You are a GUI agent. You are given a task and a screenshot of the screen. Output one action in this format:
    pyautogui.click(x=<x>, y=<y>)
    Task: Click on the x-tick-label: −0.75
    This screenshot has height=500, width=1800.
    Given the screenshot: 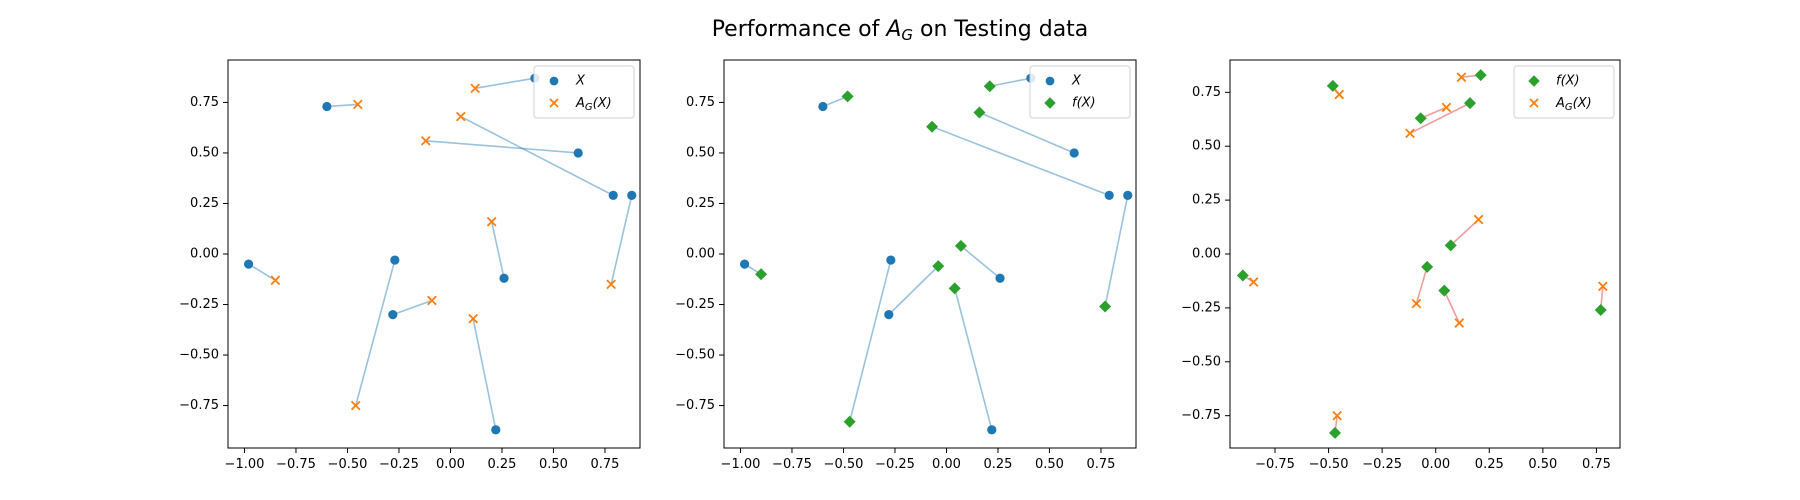 What is the action you would take?
    pyautogui.click(x=792, y=464)
    